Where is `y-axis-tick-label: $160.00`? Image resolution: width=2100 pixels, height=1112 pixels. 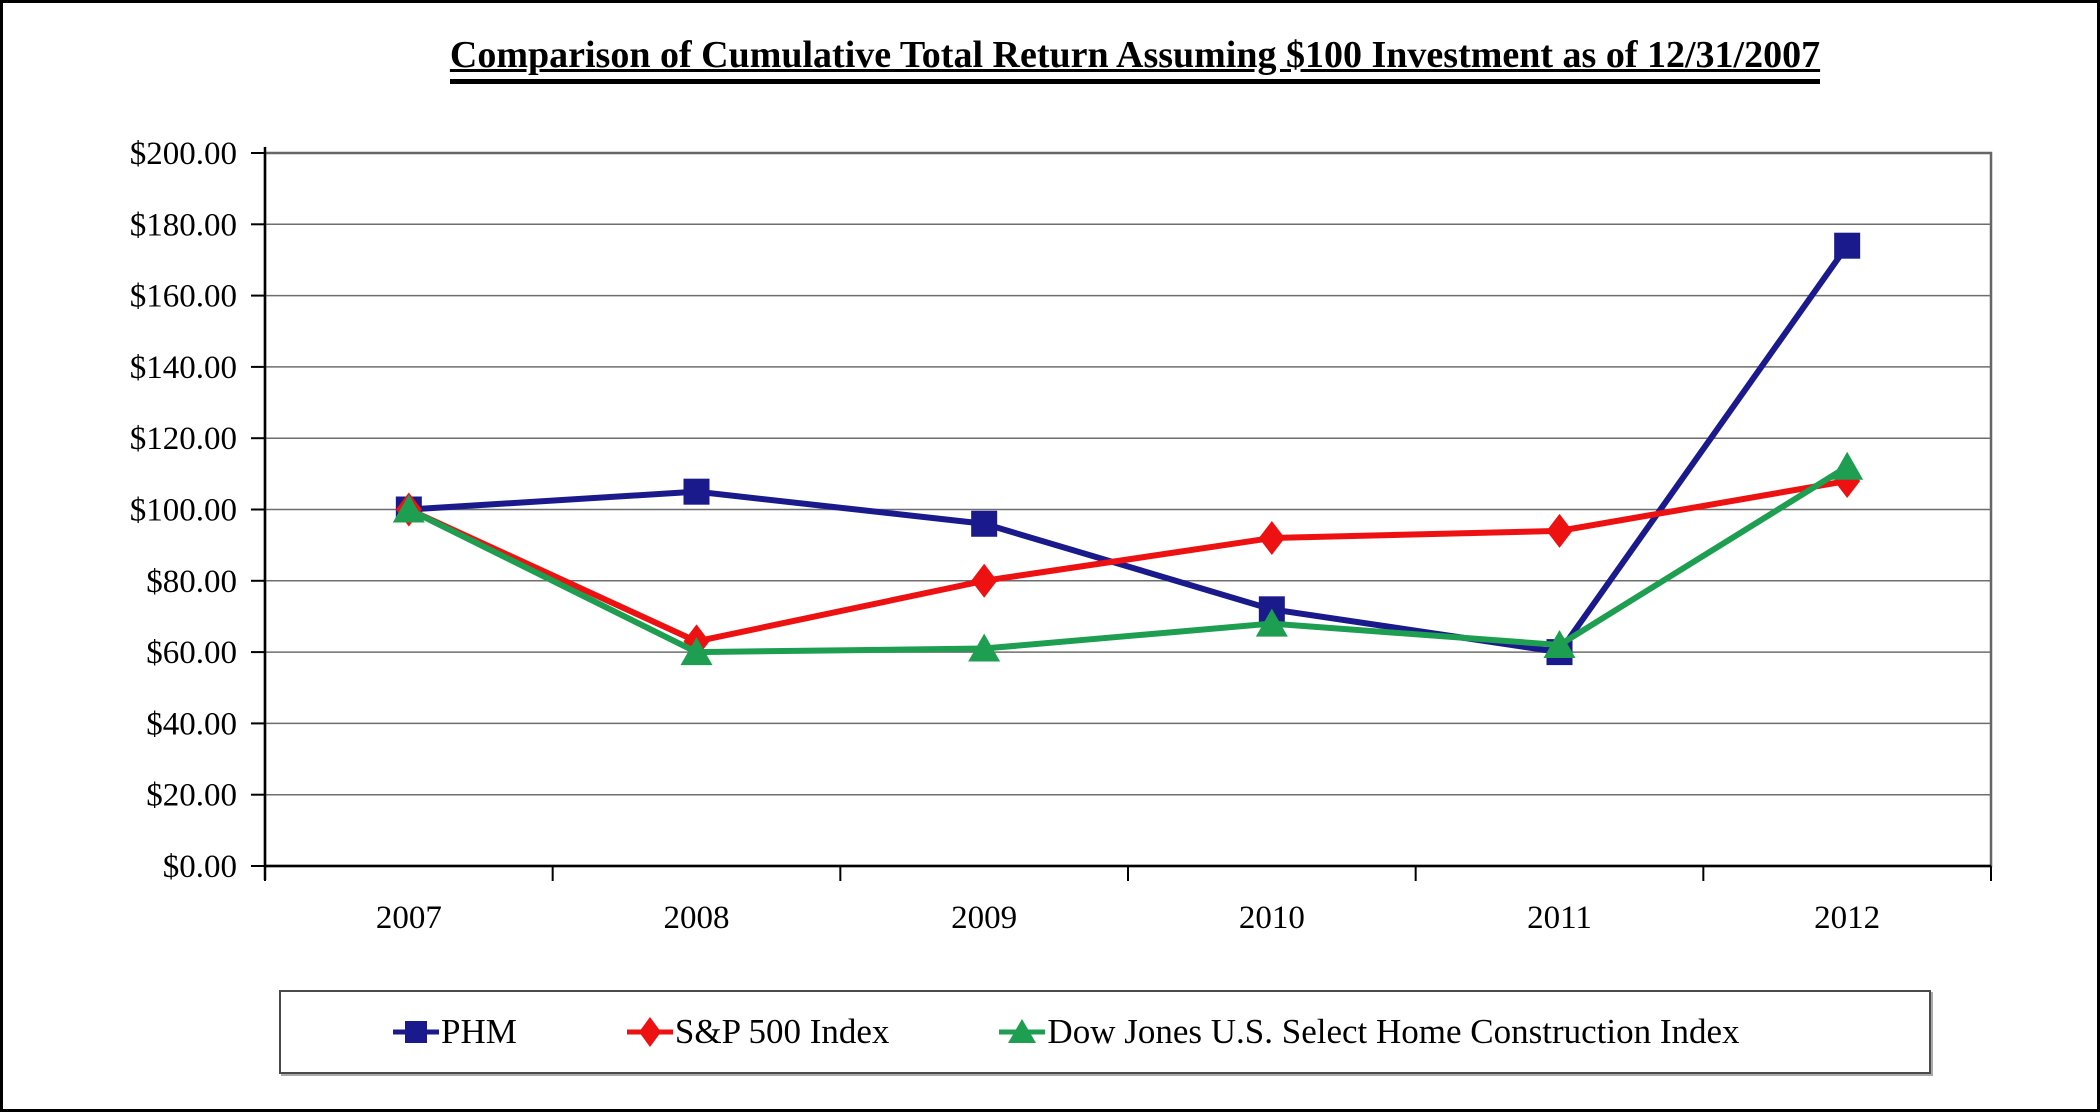 y-axis-tick-label: $160.00 is located at coordinates (183, 297).